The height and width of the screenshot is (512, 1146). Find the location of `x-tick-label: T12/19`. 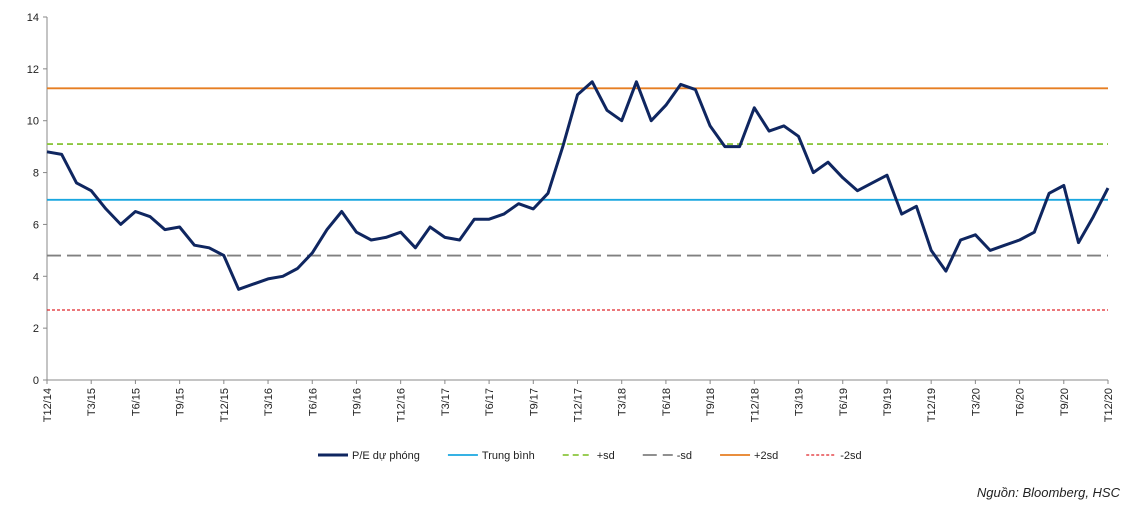

x-tick-label: T12/19 is located at coordinates (932, 405).